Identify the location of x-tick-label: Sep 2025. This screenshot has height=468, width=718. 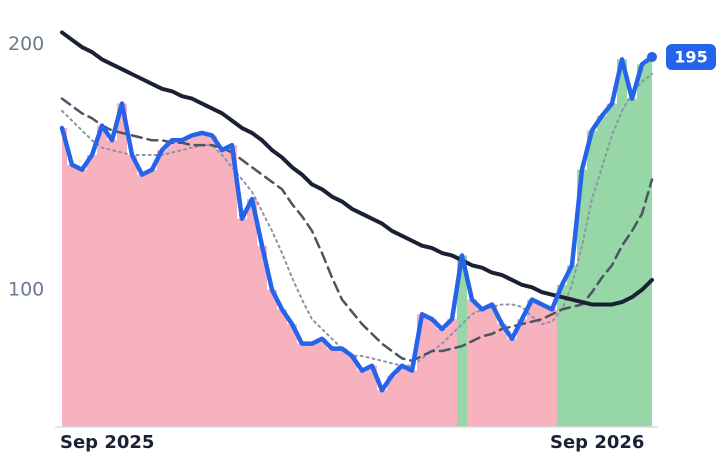
(107, 442).